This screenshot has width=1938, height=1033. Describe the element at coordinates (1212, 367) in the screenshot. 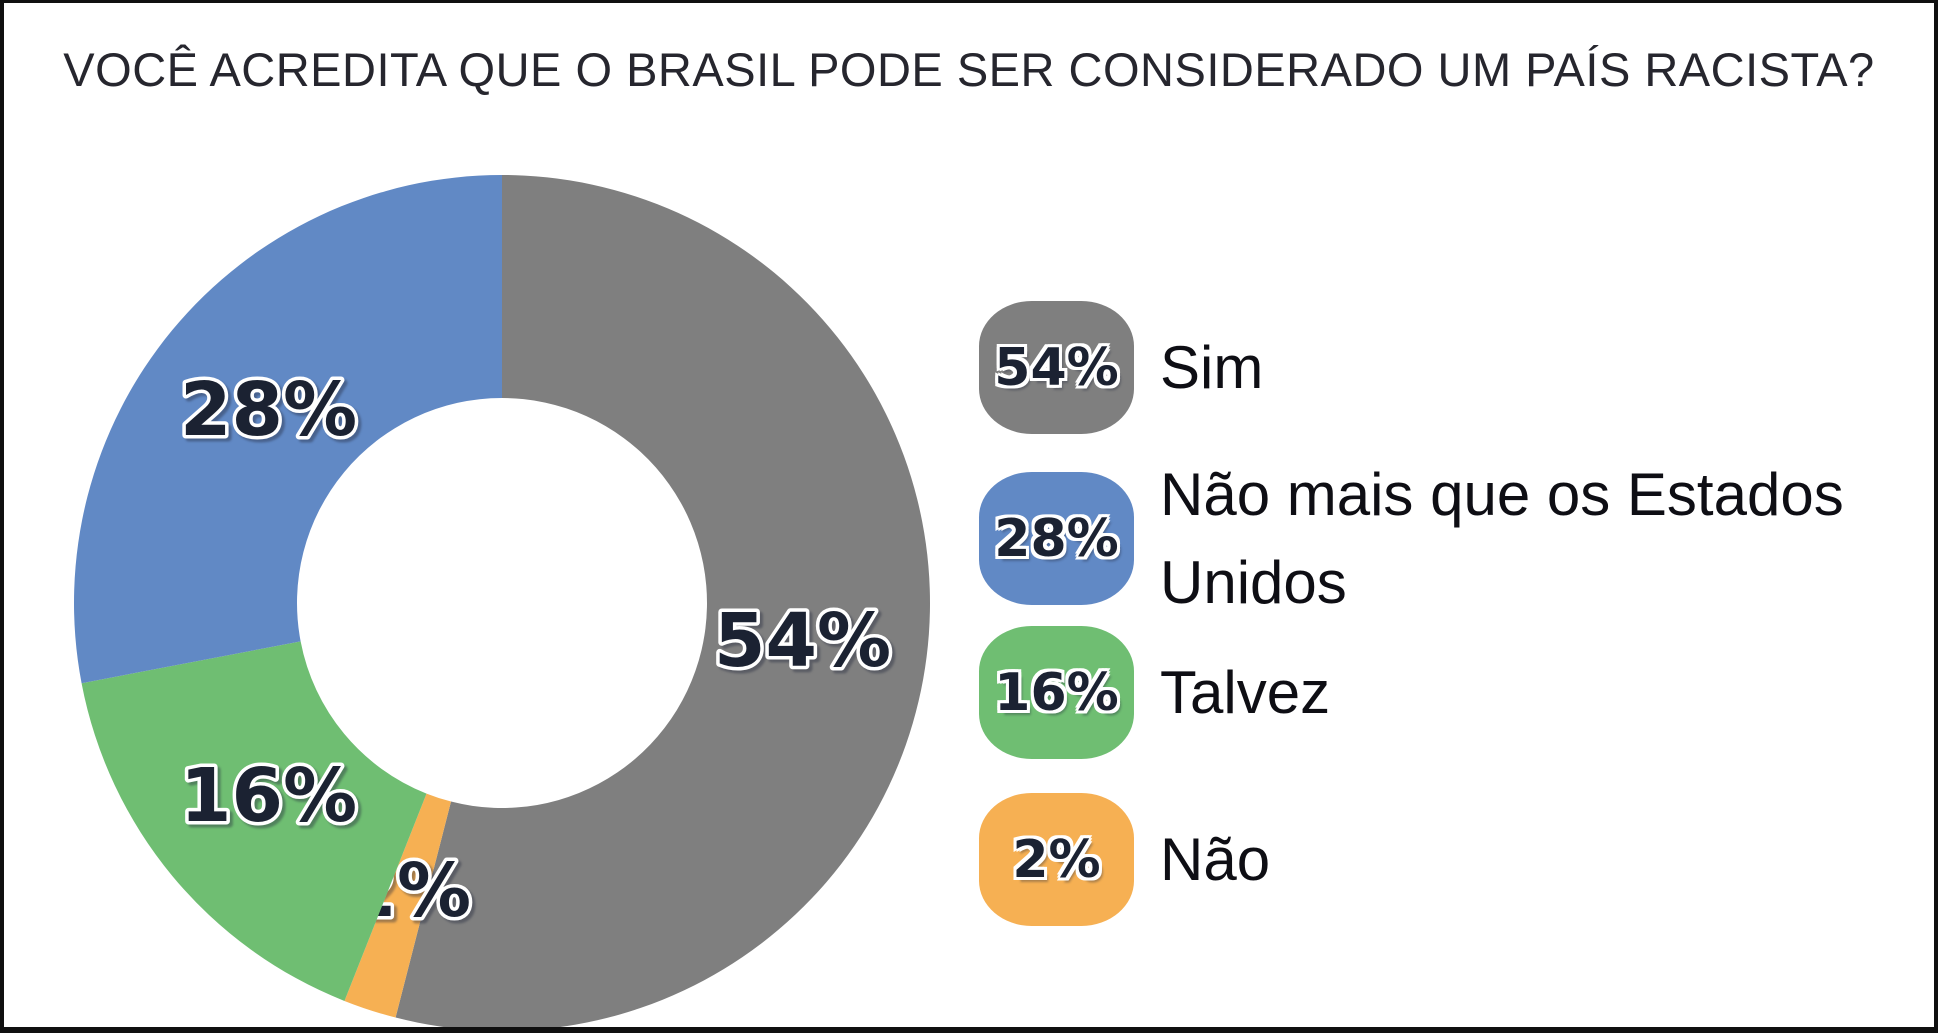

I see `legend-label-sim: Sim` at that location.